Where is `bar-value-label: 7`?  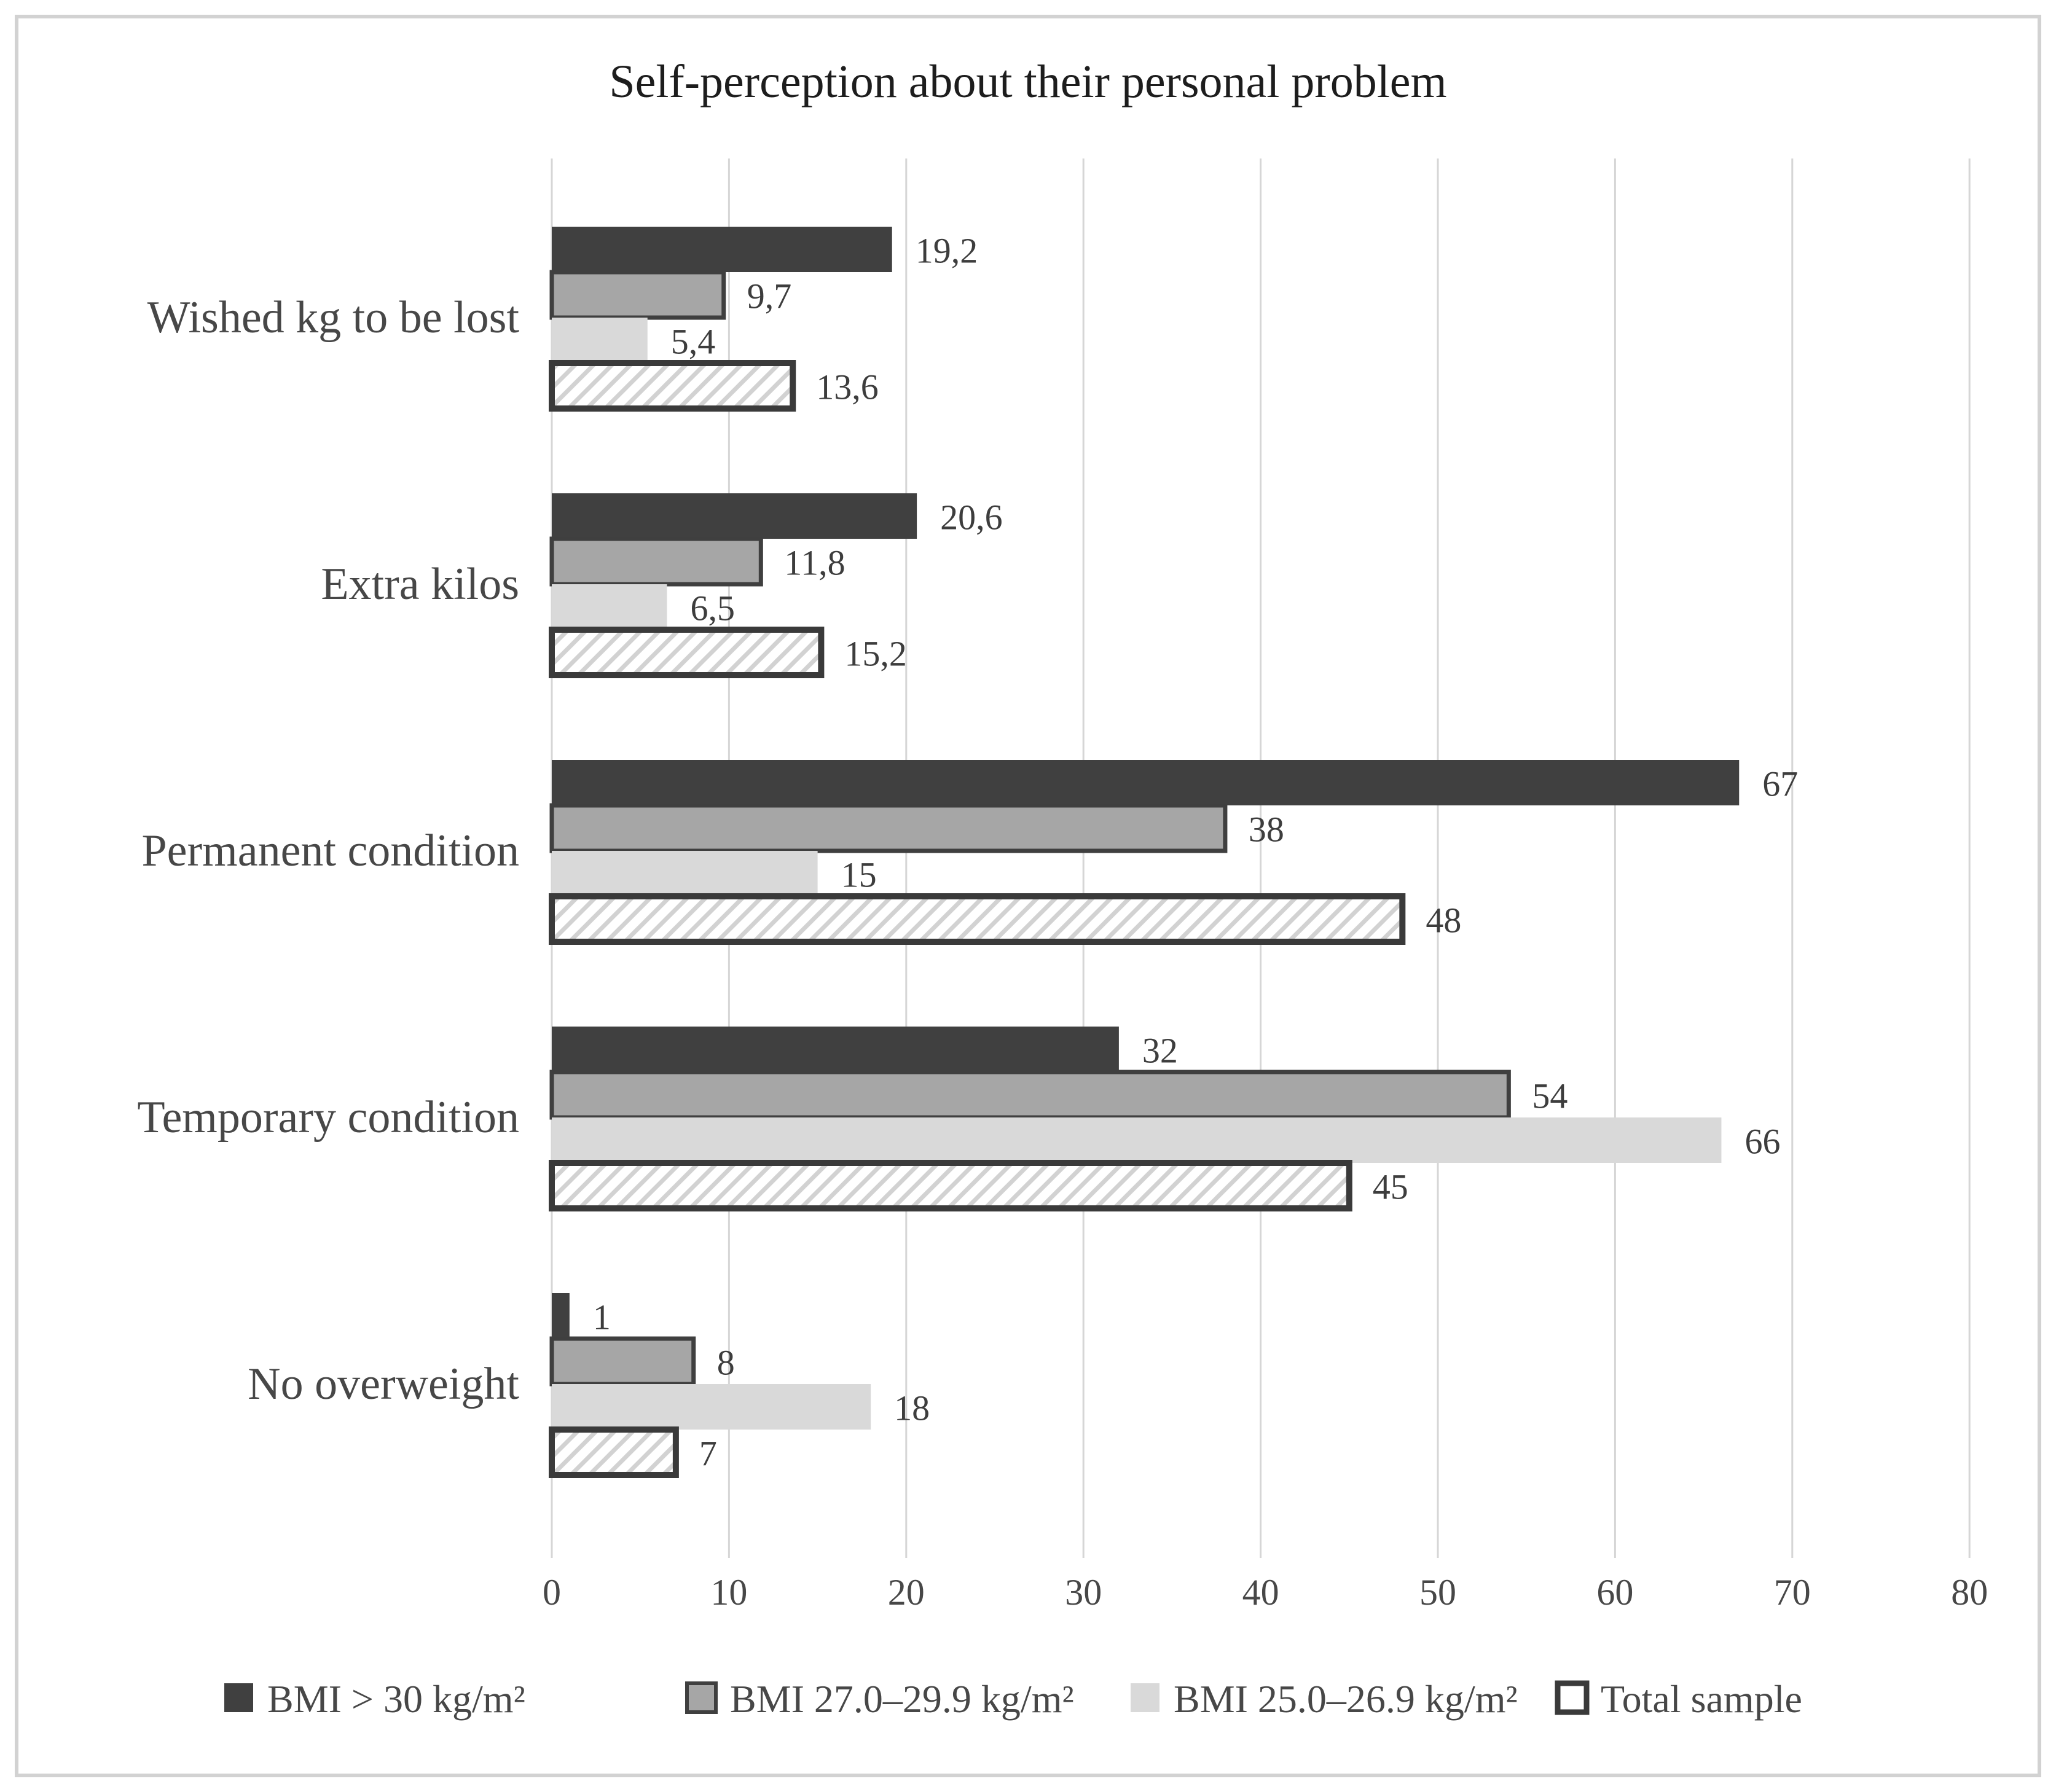 bar-value-label: 7 is located at coordinates (708, 1454).